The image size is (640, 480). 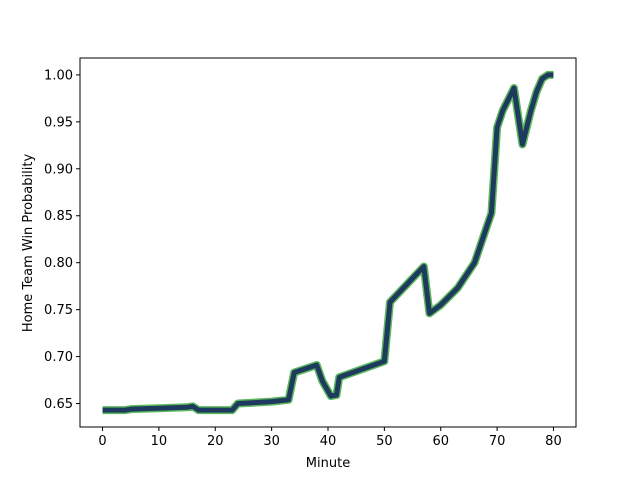 What do you see at coordinates (58, 357) in the screenshot?
I see `y-tick-label: 0.70` at bounding box center [58, 357].